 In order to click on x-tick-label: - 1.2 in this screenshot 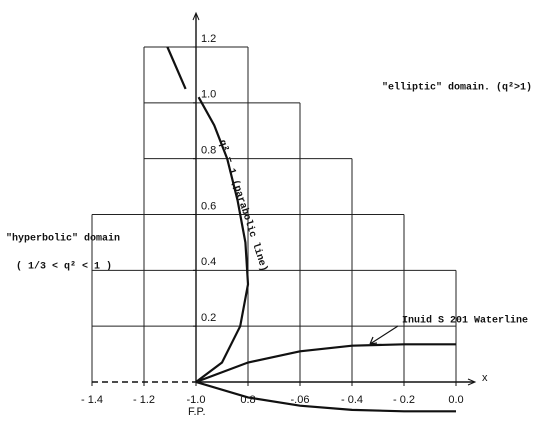, I will do `click(144, 400)`.